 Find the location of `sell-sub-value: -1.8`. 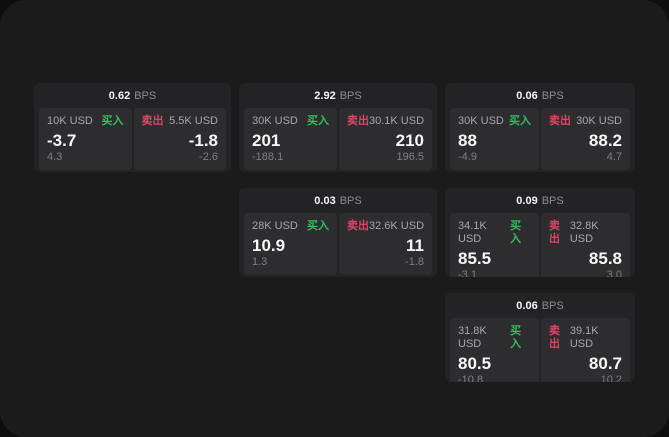

sell-sub-value: -1.8 is located at coordinates (414, 262).